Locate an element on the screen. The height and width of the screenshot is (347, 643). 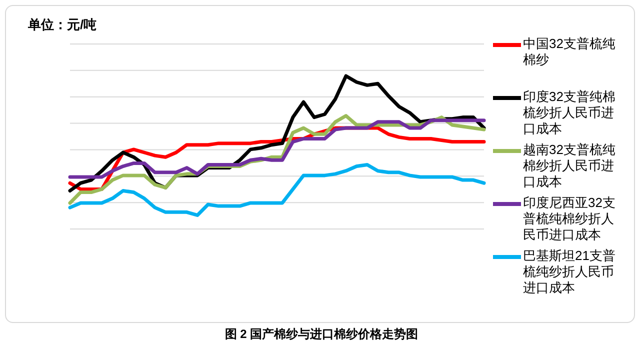
legend-label: 越南32支普梳纯棉纱折人民币进口成本 is located at coordinates (569, 166).